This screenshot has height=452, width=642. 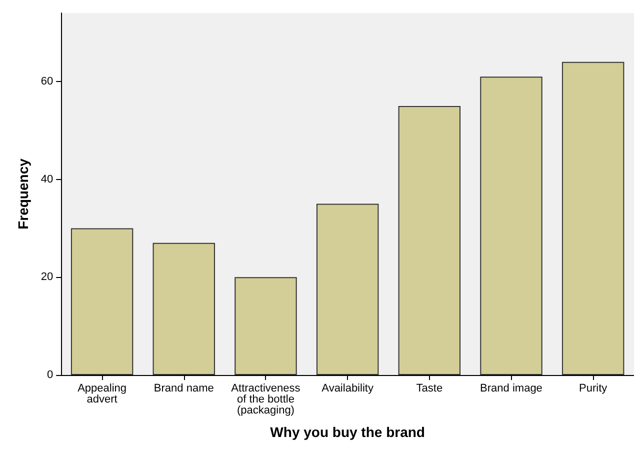 I want to click on y-tick-label: 40, so click(x=47, y=179).